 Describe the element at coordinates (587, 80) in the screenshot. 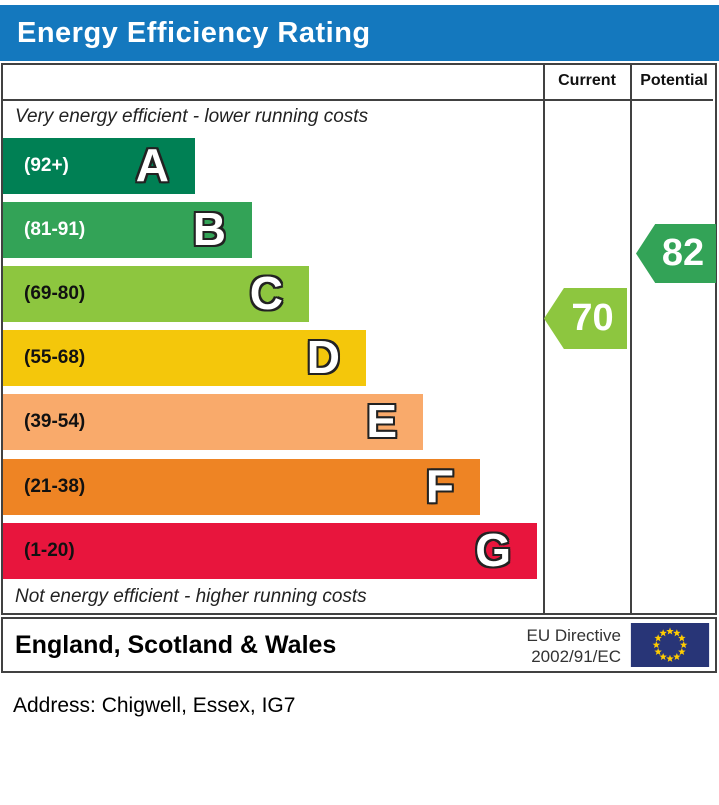

I see `current-column-header: Current` at that location.